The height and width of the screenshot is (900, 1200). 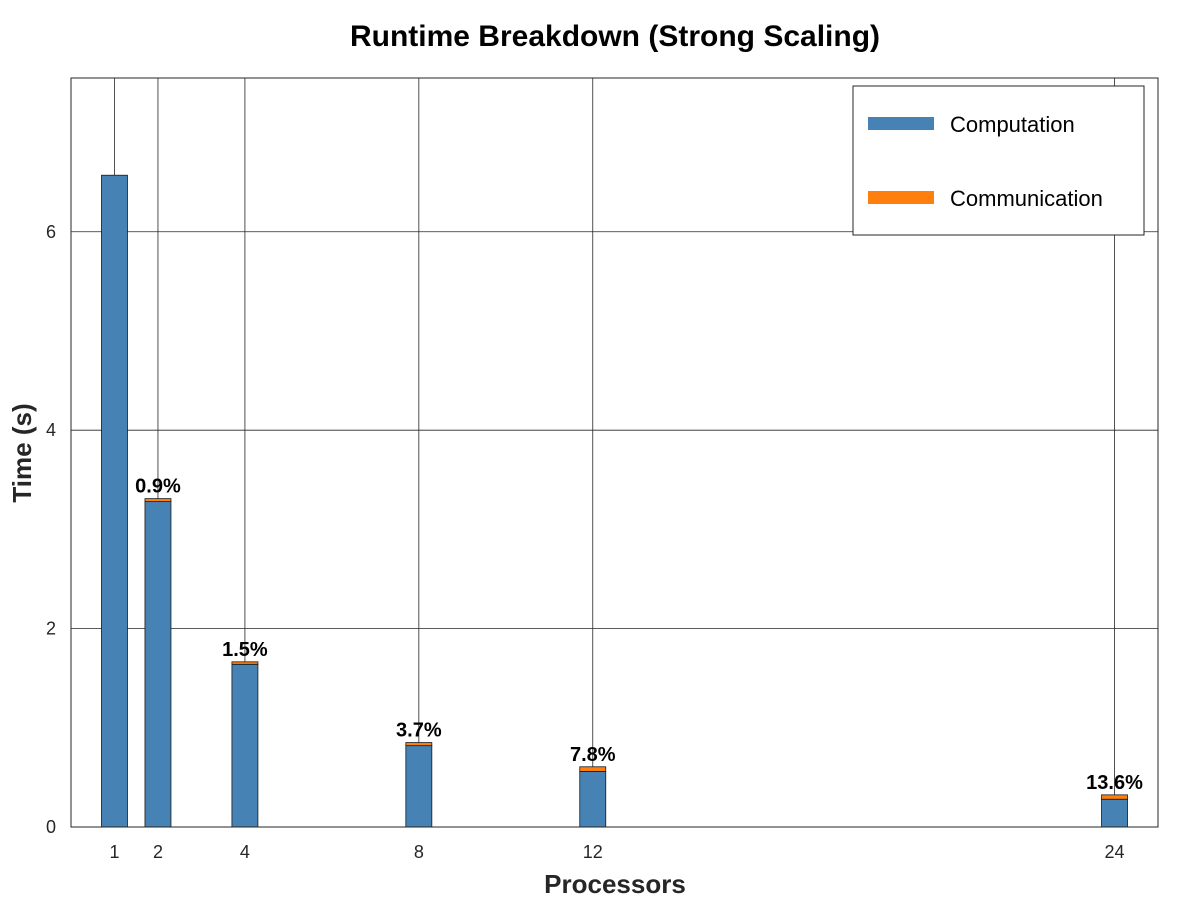 What do you see at coordinates (51, 827) in the screenshot?
I see `y-tick-label: 0` at bounding box center [51, 827].